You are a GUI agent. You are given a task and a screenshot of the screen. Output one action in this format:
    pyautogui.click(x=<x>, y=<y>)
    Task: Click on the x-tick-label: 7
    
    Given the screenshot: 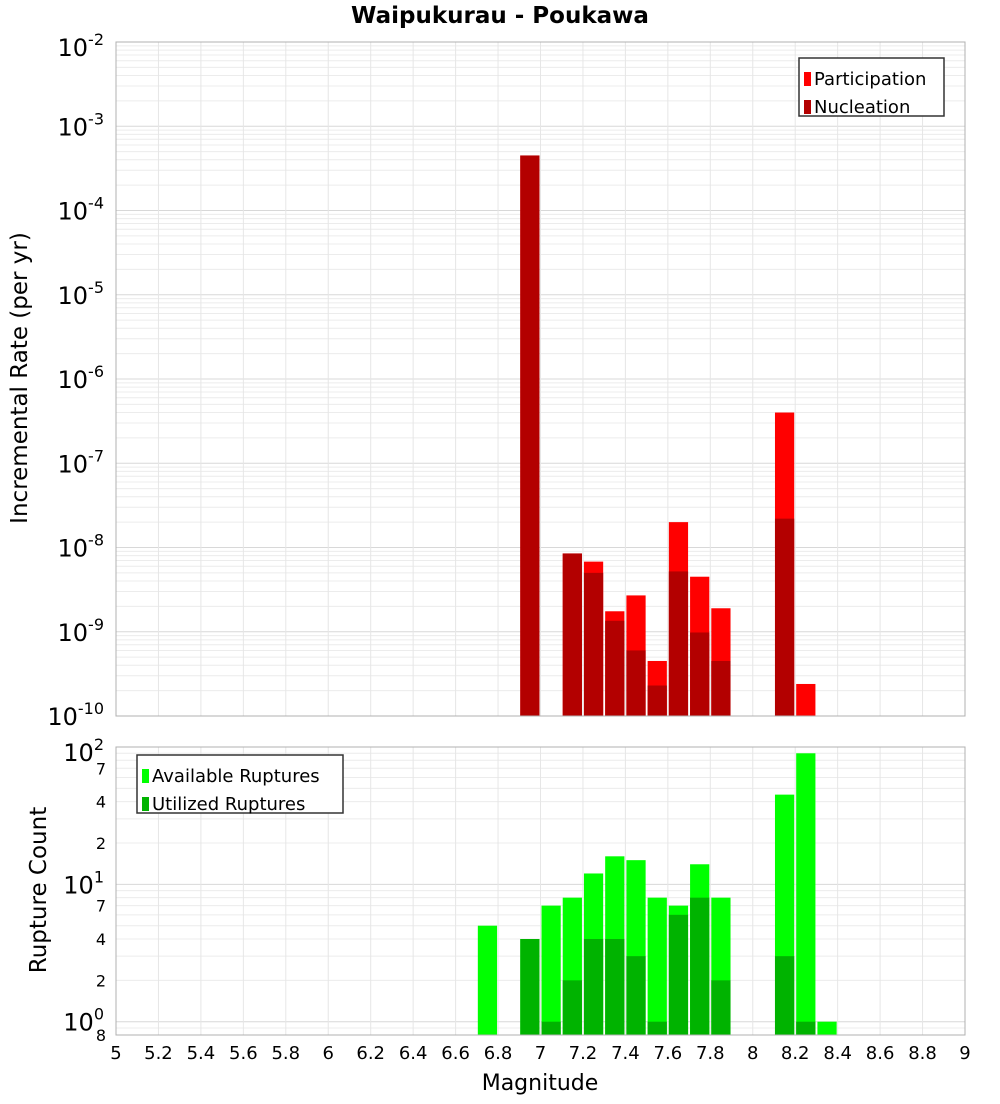 What is the action you would take?
    pyautogui.click(x=540, y=1053)
    